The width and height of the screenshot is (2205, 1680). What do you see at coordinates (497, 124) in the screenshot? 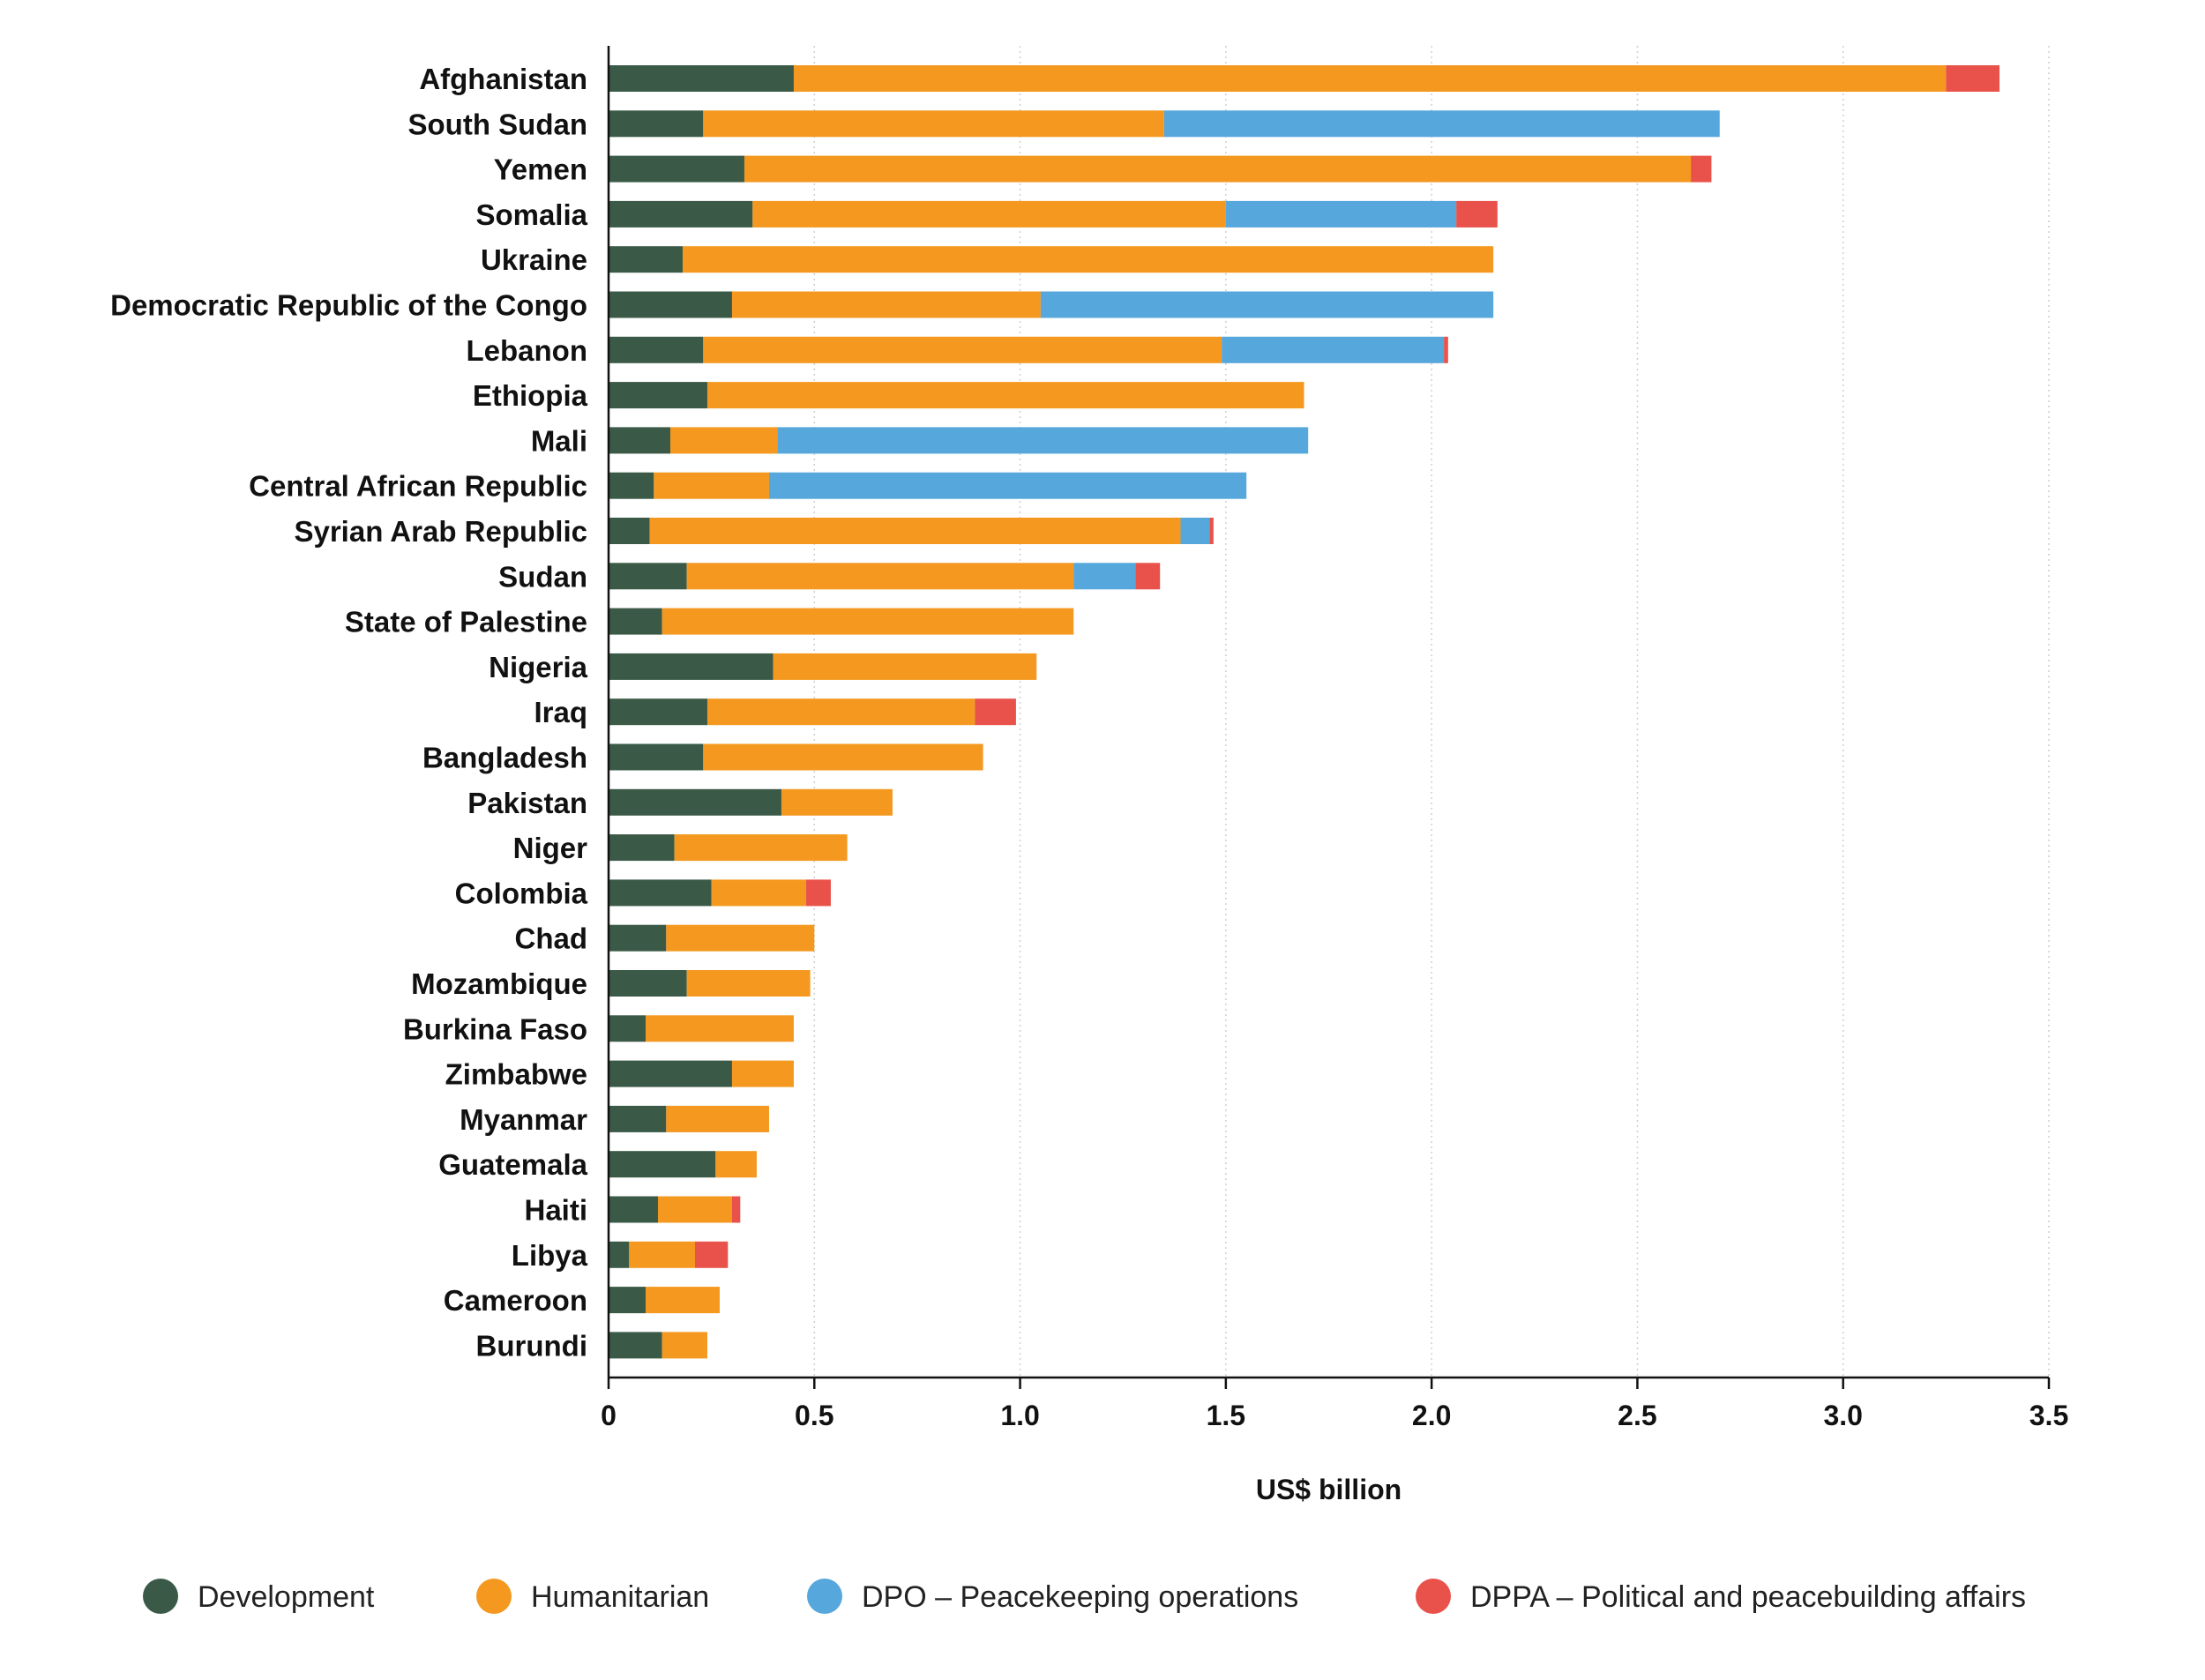
I see `category-label: South Sudan` at bounding box center [497, 124].